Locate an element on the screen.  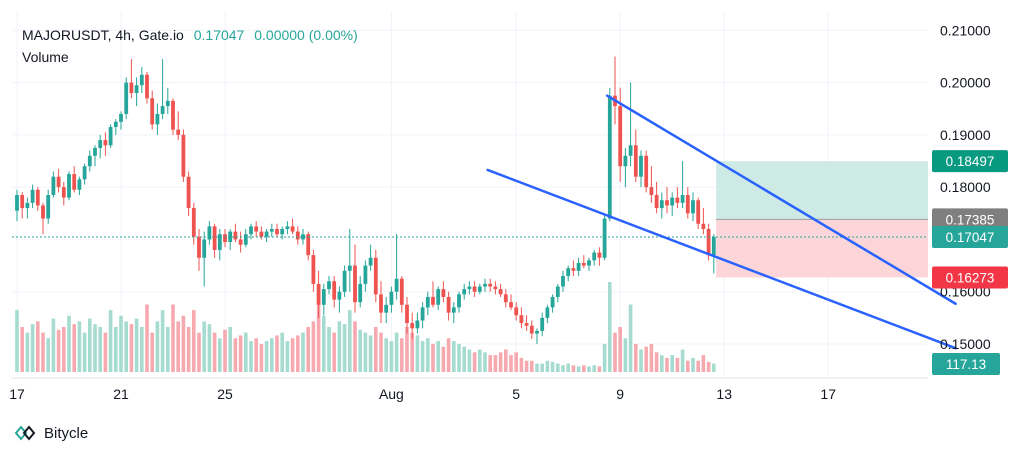
last-price: 0.17047 is located at coordinates (219, 35).